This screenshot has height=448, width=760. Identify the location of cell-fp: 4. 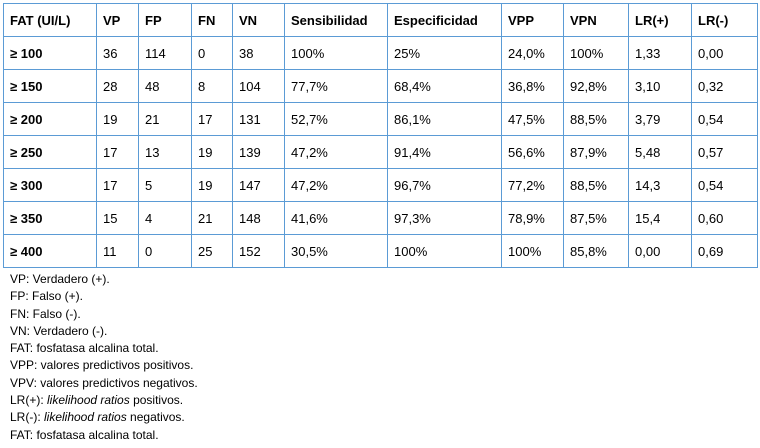
(165, 218).